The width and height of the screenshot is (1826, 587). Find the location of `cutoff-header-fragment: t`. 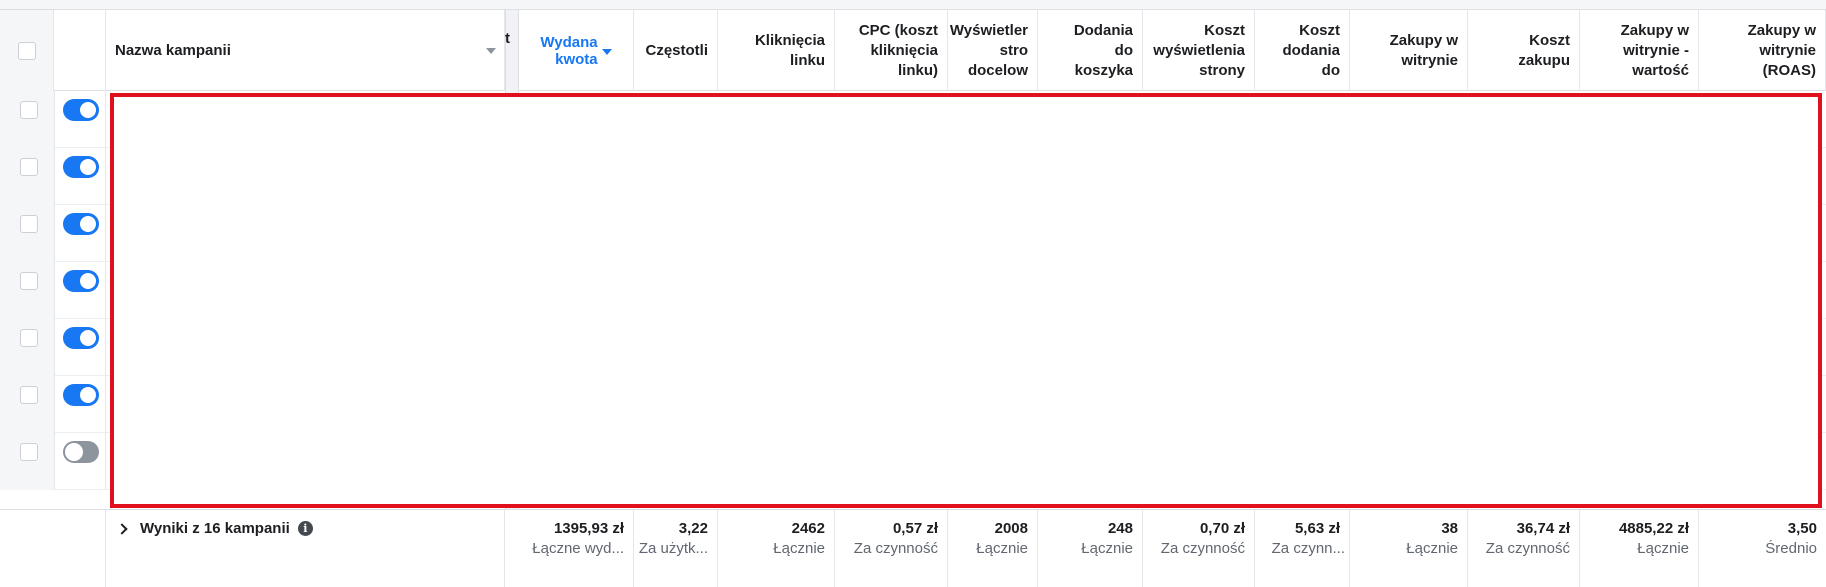

cutoff-header-fragment: t is located at coordinates (507, 38).